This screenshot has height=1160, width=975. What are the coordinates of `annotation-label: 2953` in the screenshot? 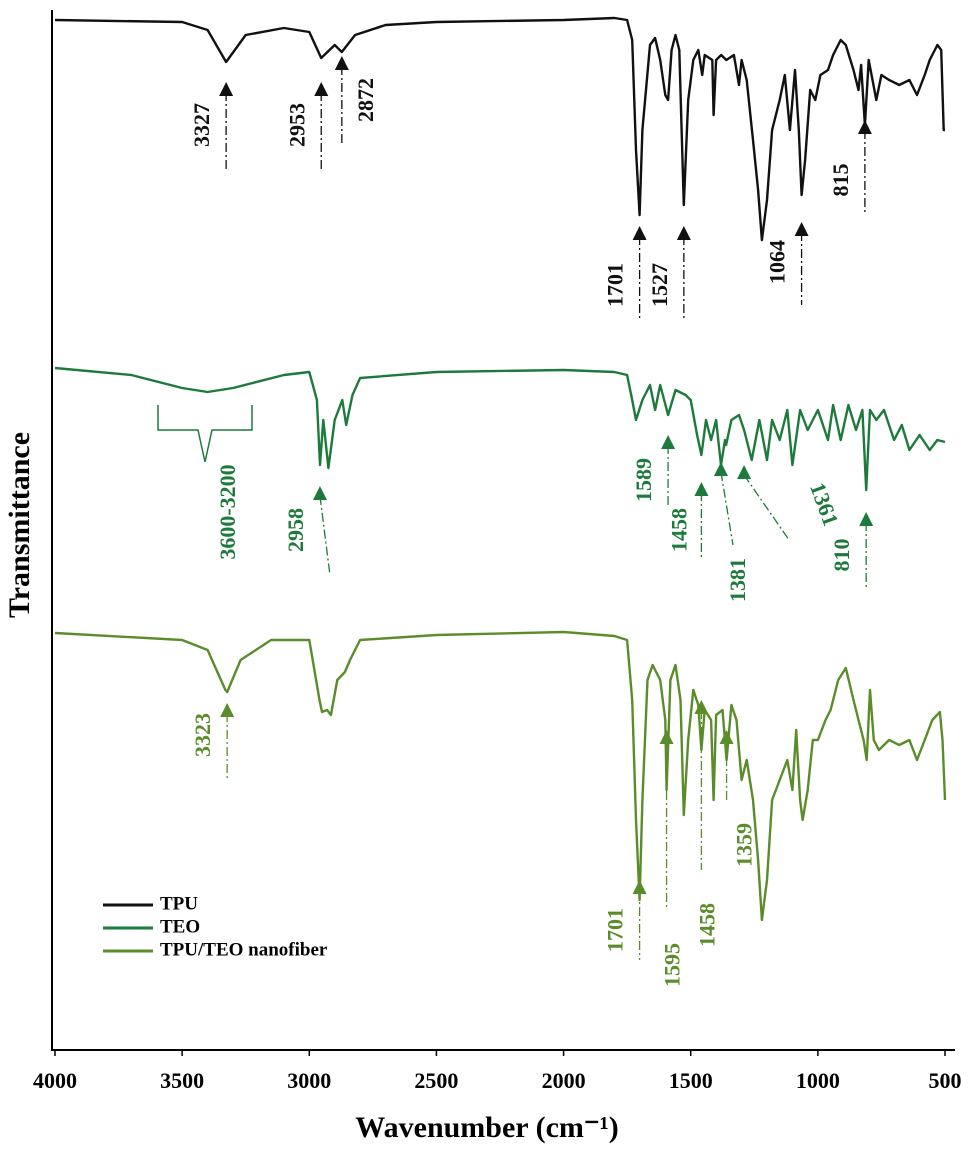 It's located at (296, 125).